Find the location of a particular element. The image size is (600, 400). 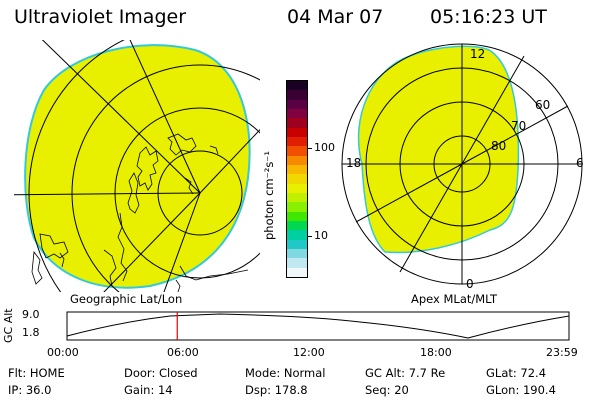

alt-ytick-low: 1.8 is located at coordinates (31, 332).